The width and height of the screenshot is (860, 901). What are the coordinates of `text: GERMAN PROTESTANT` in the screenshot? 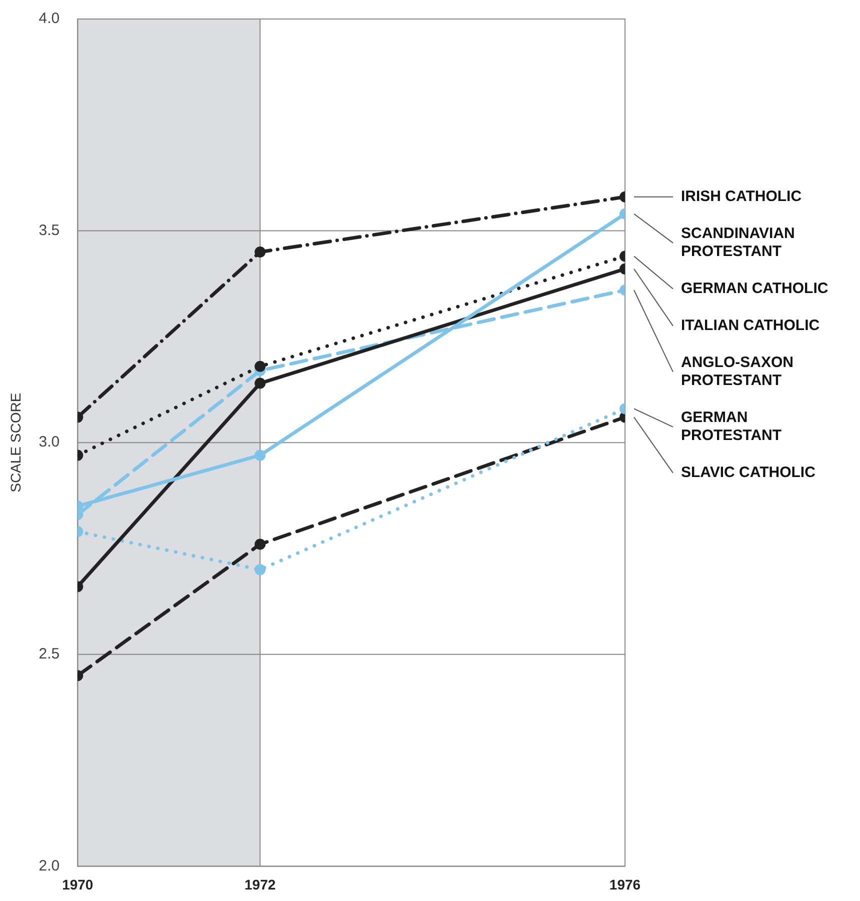 It's located at (731, 426).